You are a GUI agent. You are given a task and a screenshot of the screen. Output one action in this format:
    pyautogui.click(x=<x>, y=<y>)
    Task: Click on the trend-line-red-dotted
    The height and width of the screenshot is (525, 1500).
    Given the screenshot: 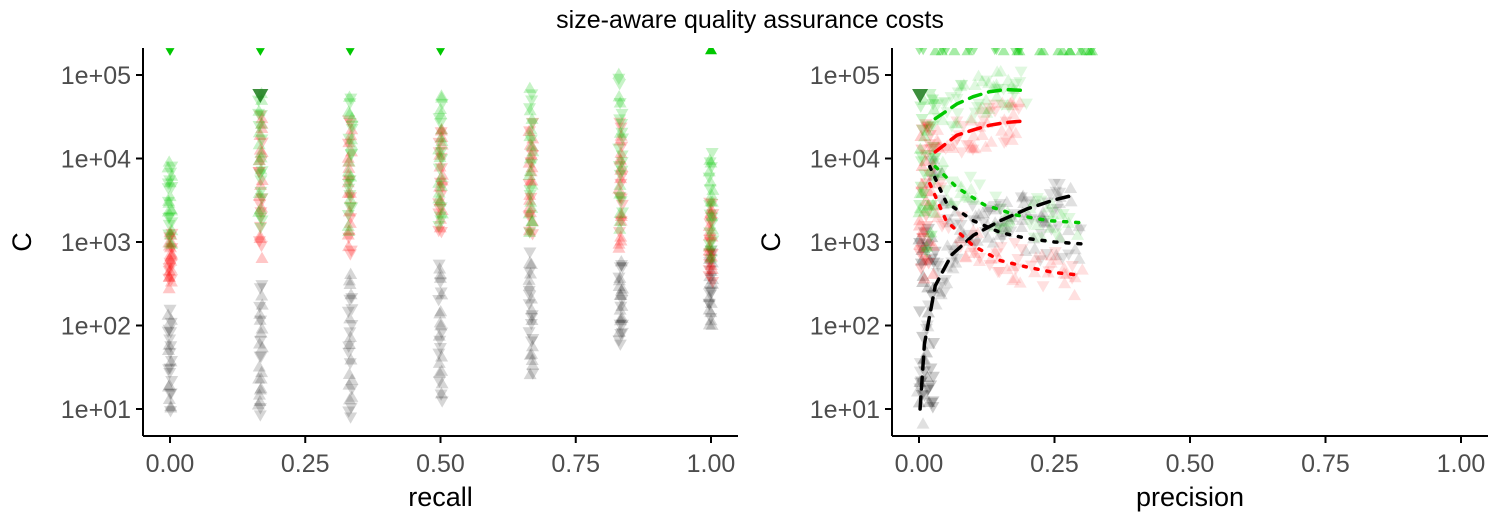 What is the action you would take?
    pyautogui.click(x=1006, y=229)
    